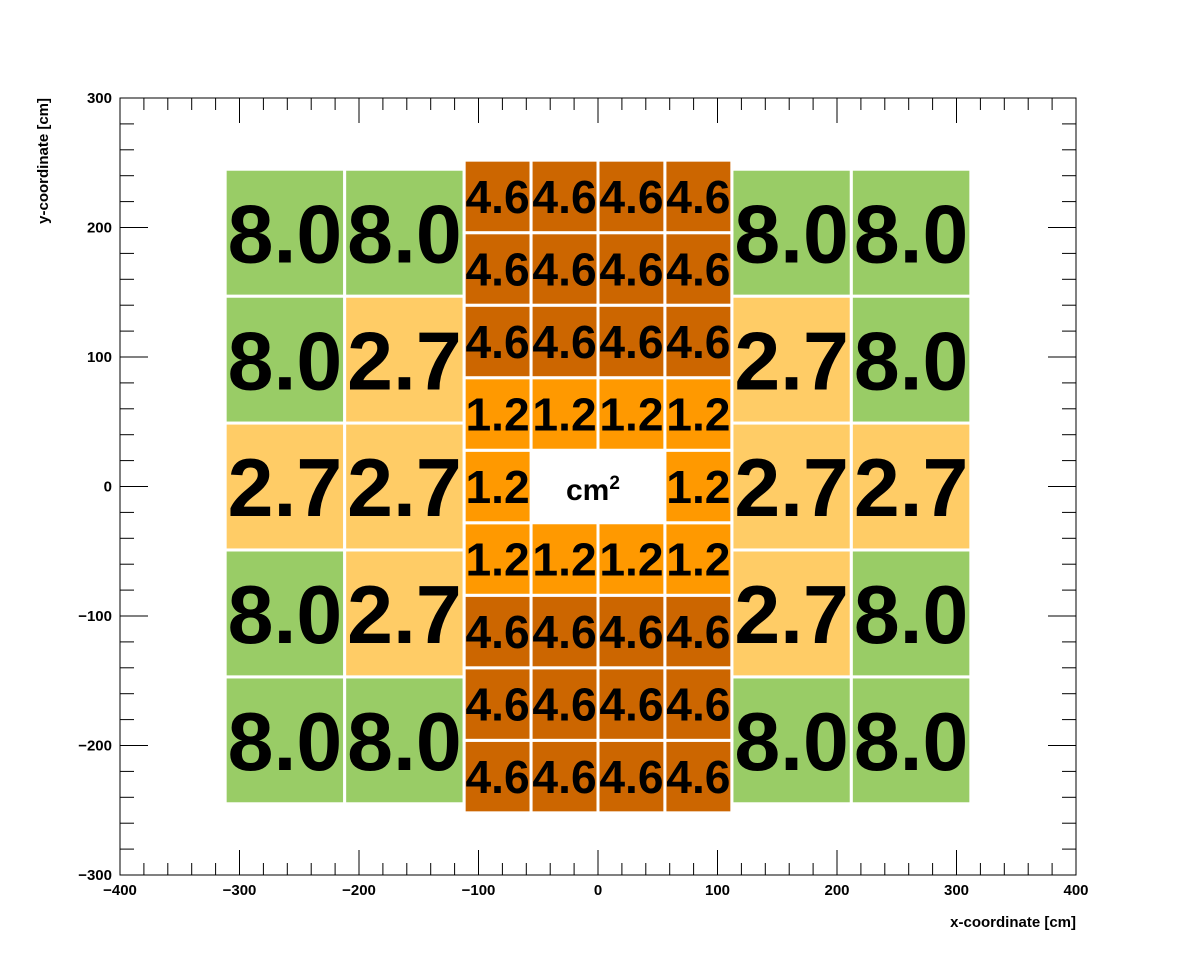  Describe the element at coordinates (359, 890) in the screenshot. I see `x-tick-label: −200` at that location.